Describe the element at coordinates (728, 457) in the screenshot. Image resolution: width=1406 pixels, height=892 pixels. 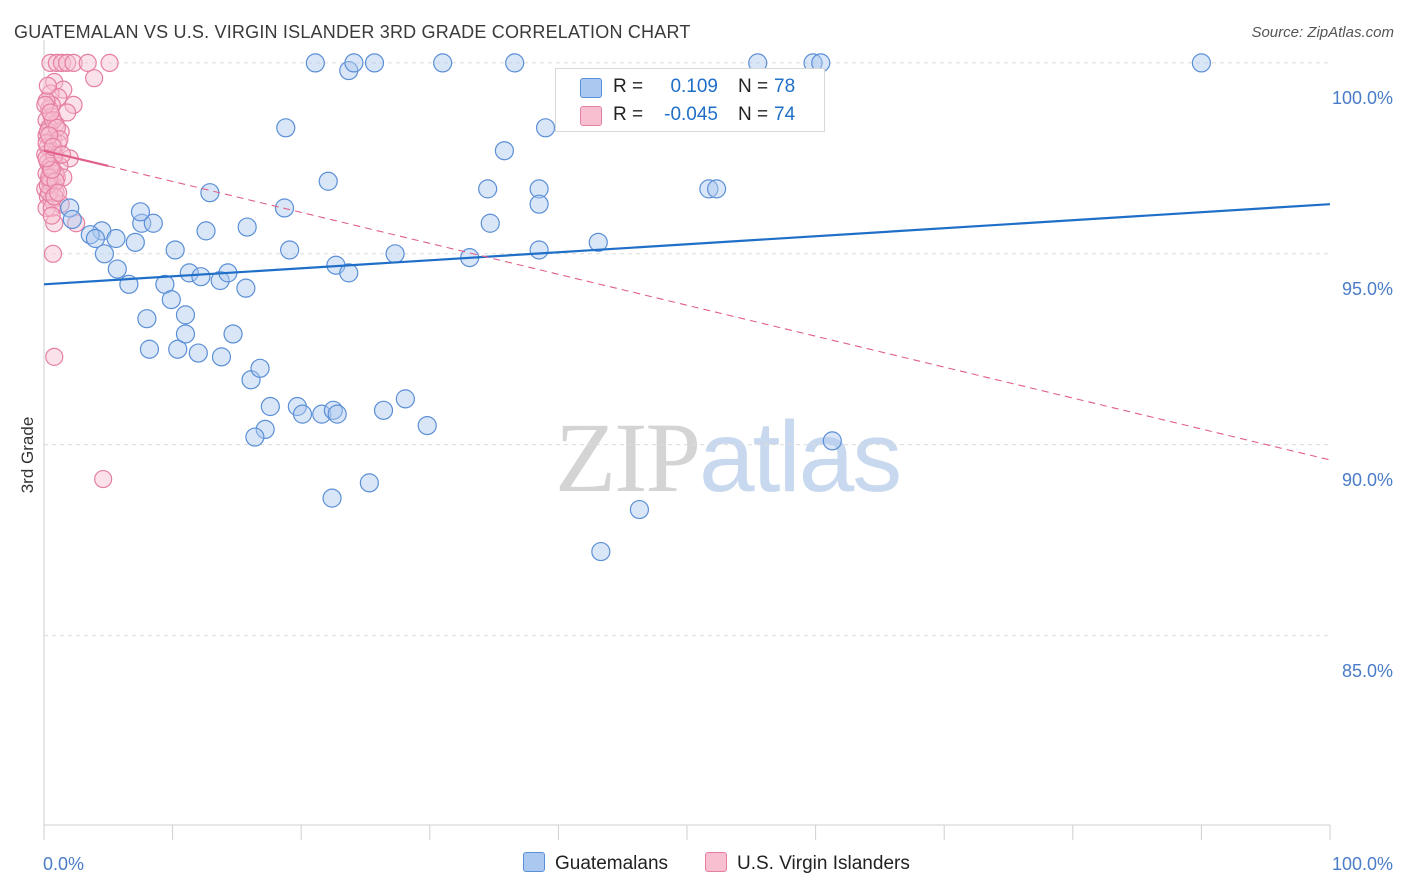
I see `watermark: ZIPatlas` at that location.